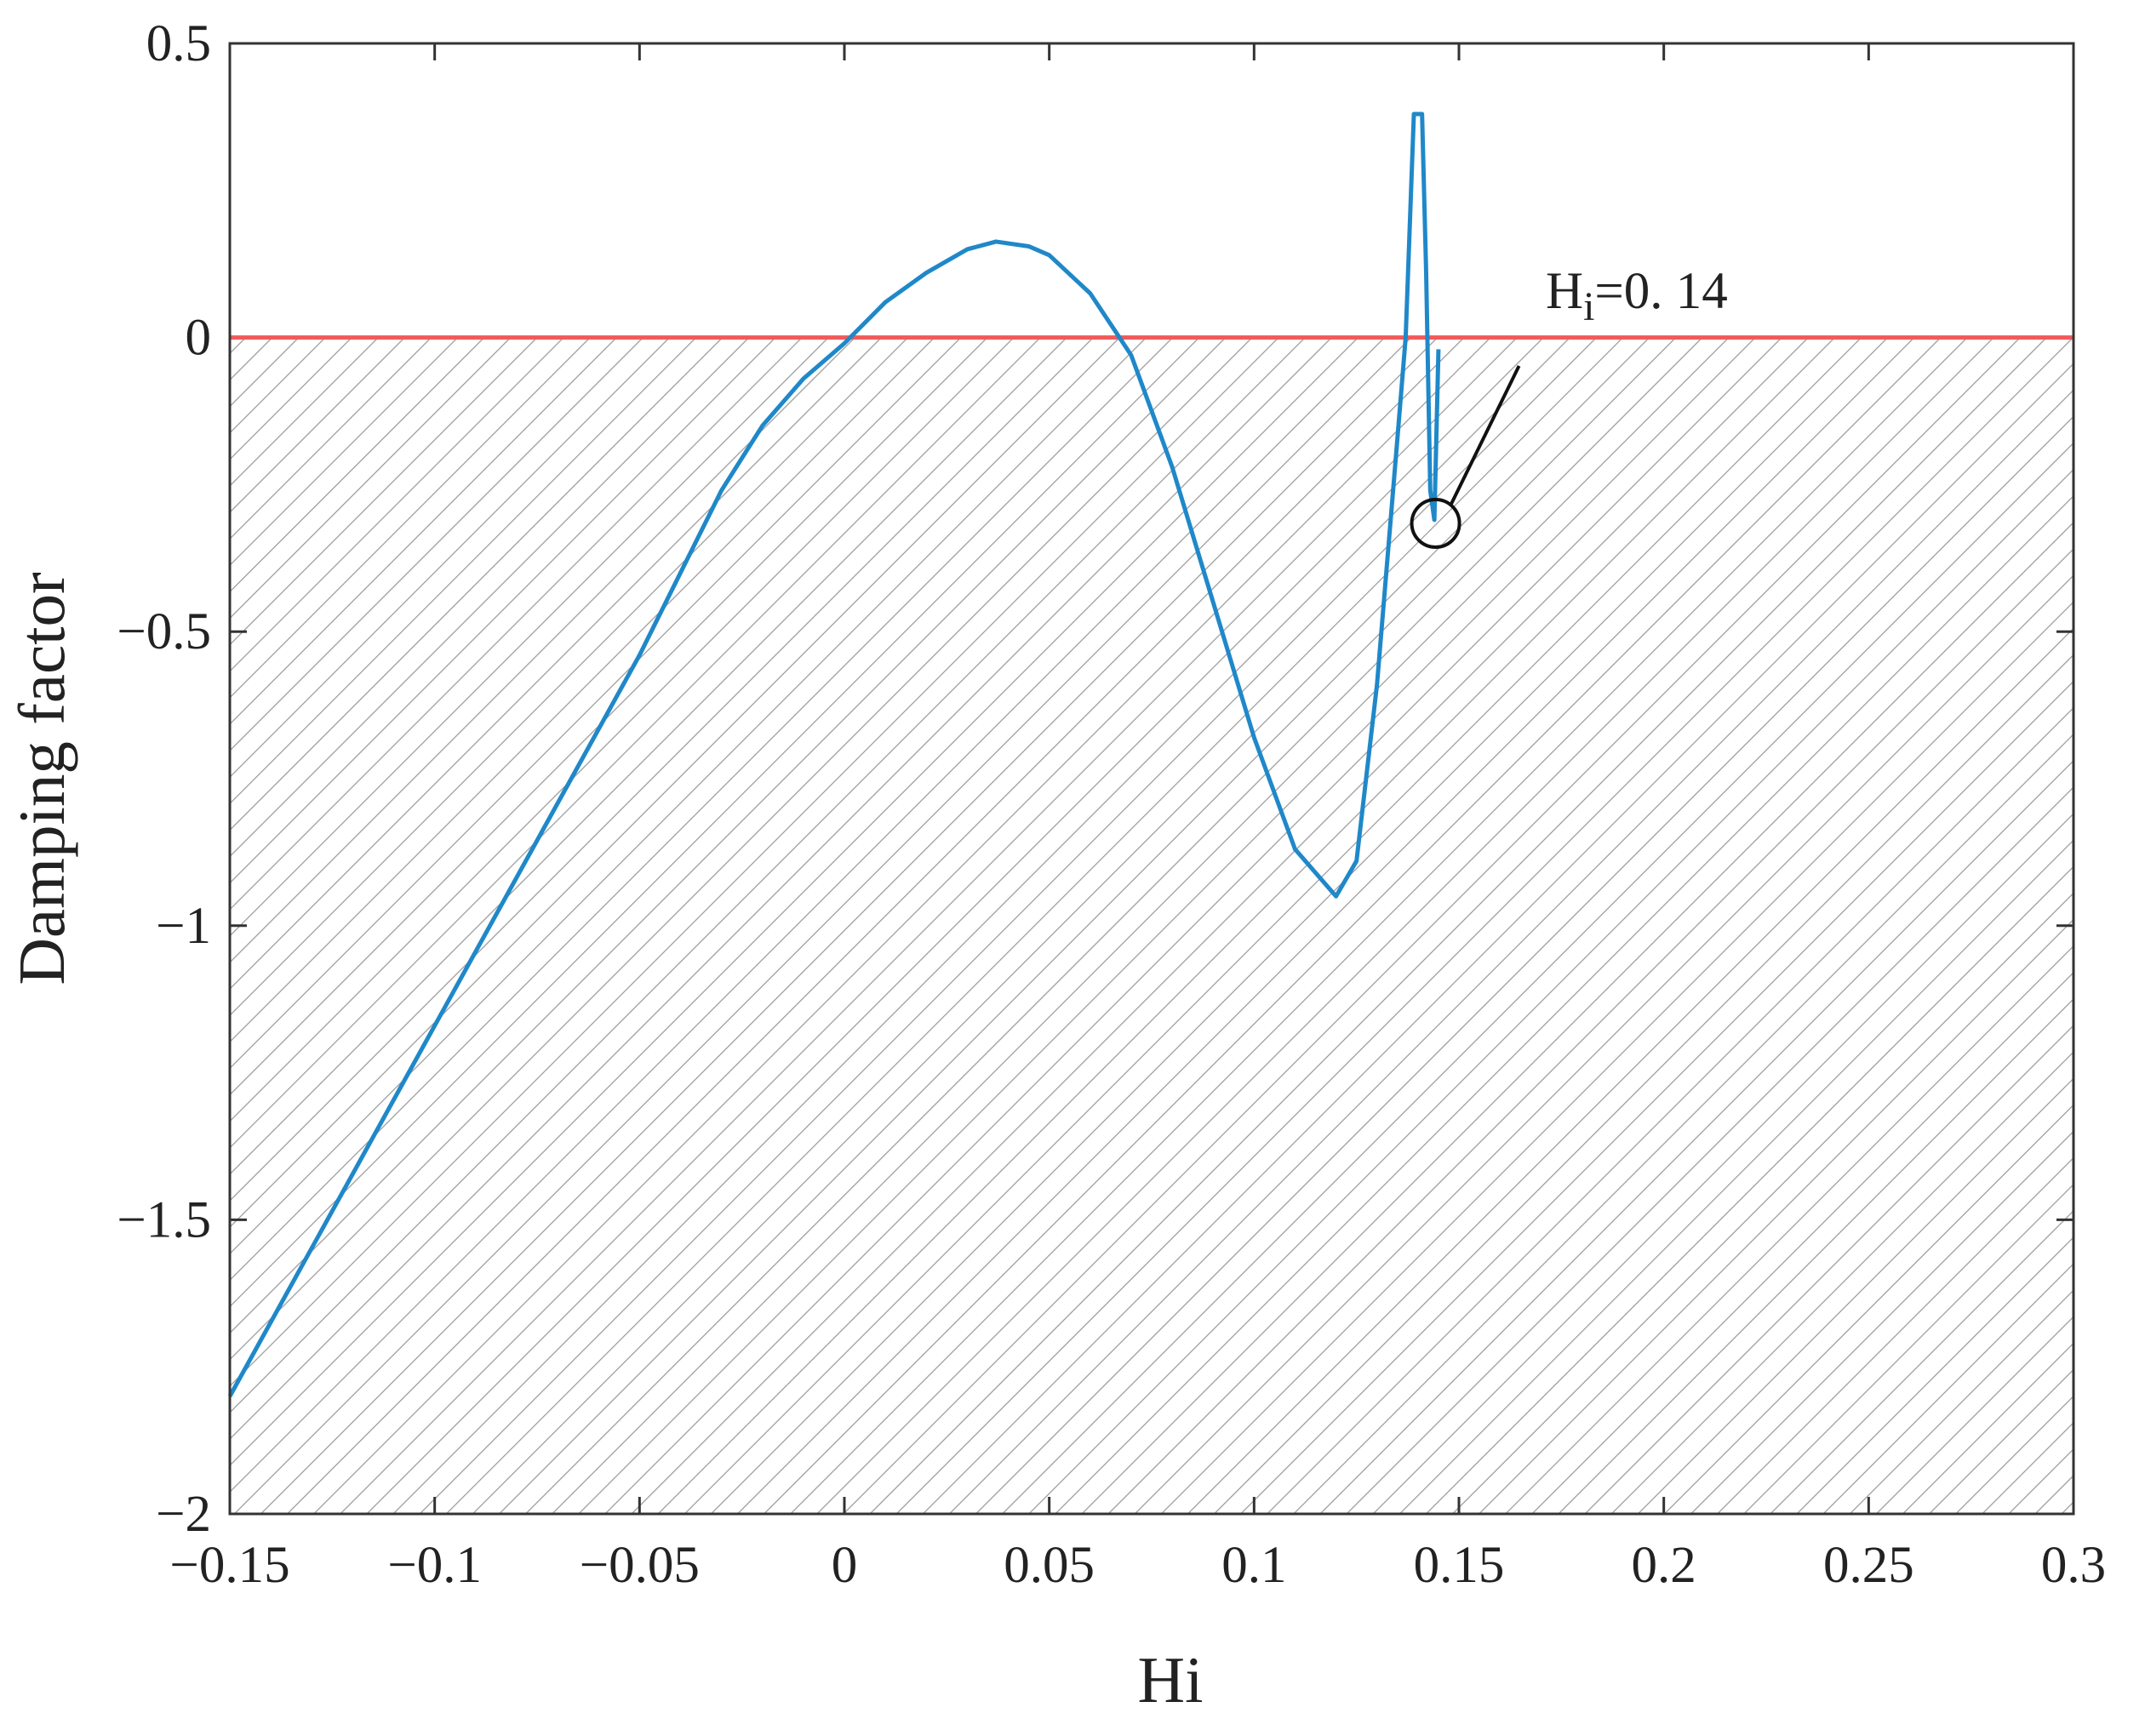  I want to click on x-tick-label: −0.05, so click(640, 1565).